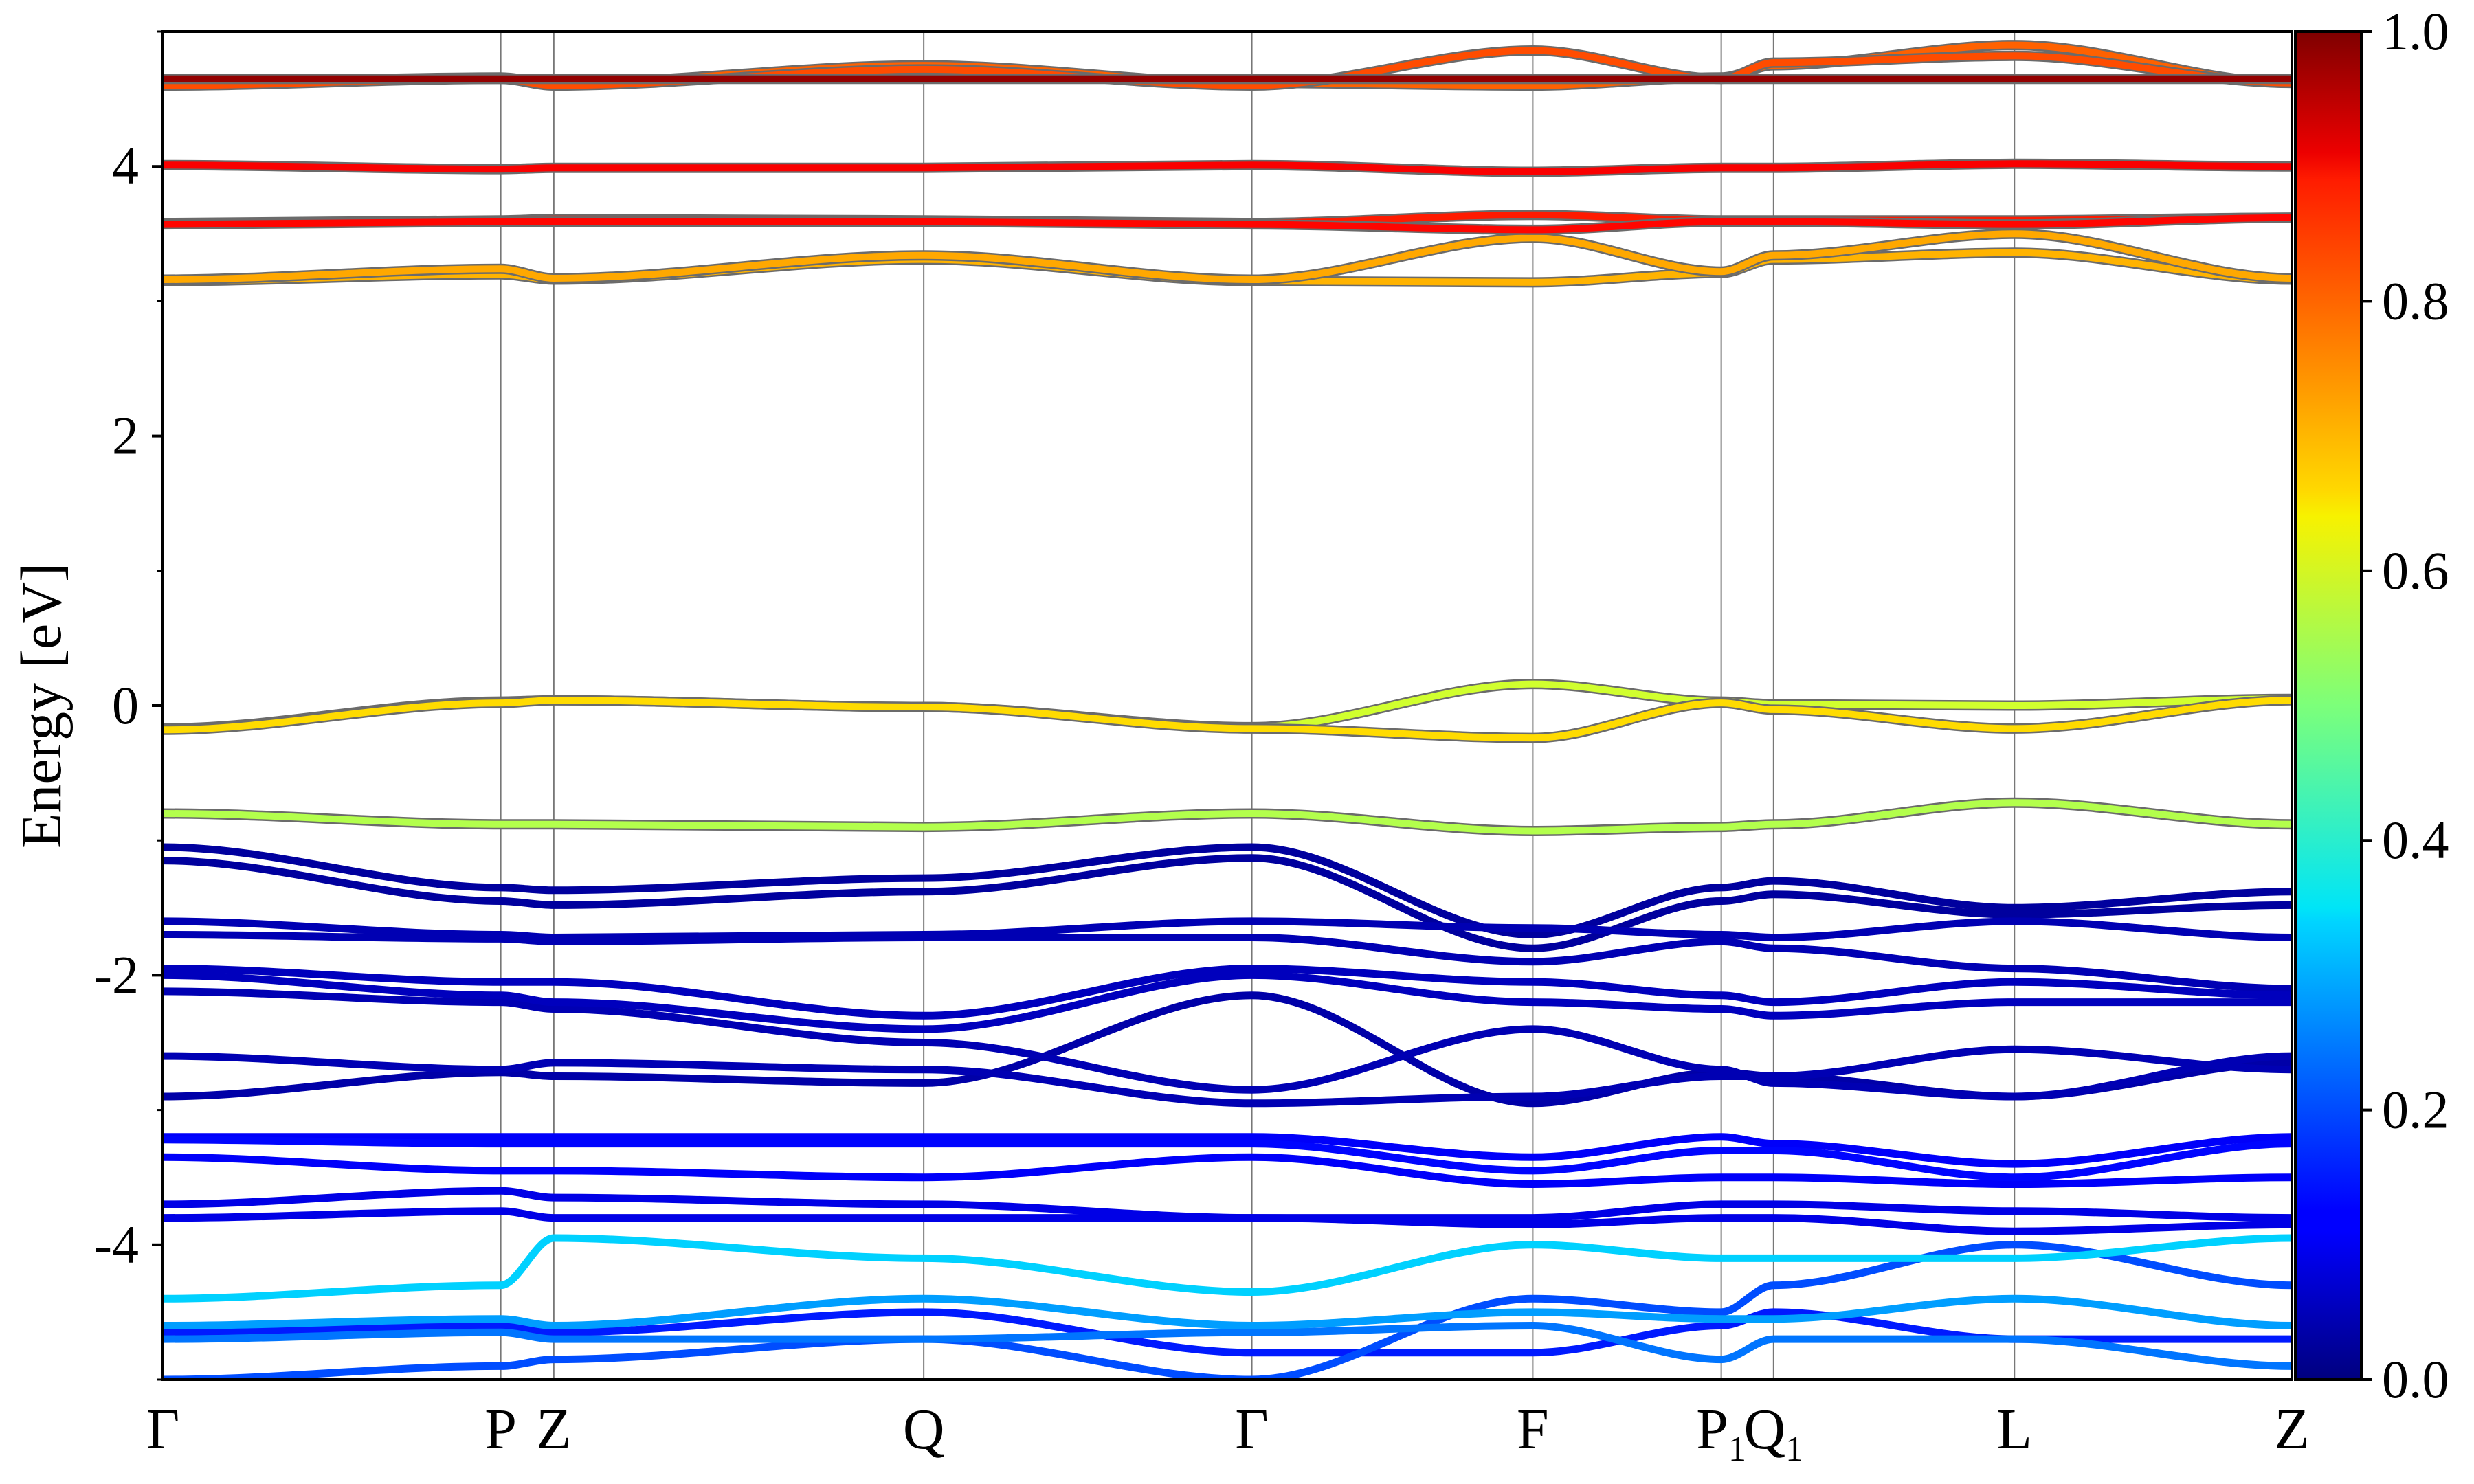  I want to click on y-tick-label: 0, so click(125, 705).